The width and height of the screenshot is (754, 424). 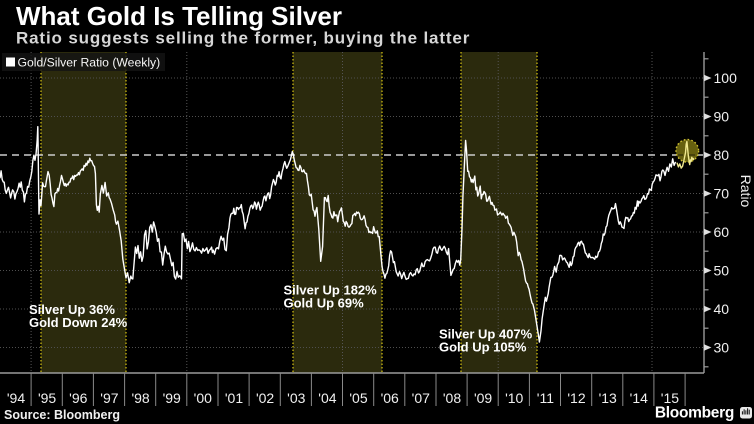 What do you see at coordinates (576, 398) in the screenshot?
I see `svg-text: '12` at bounding box center [576, 398].